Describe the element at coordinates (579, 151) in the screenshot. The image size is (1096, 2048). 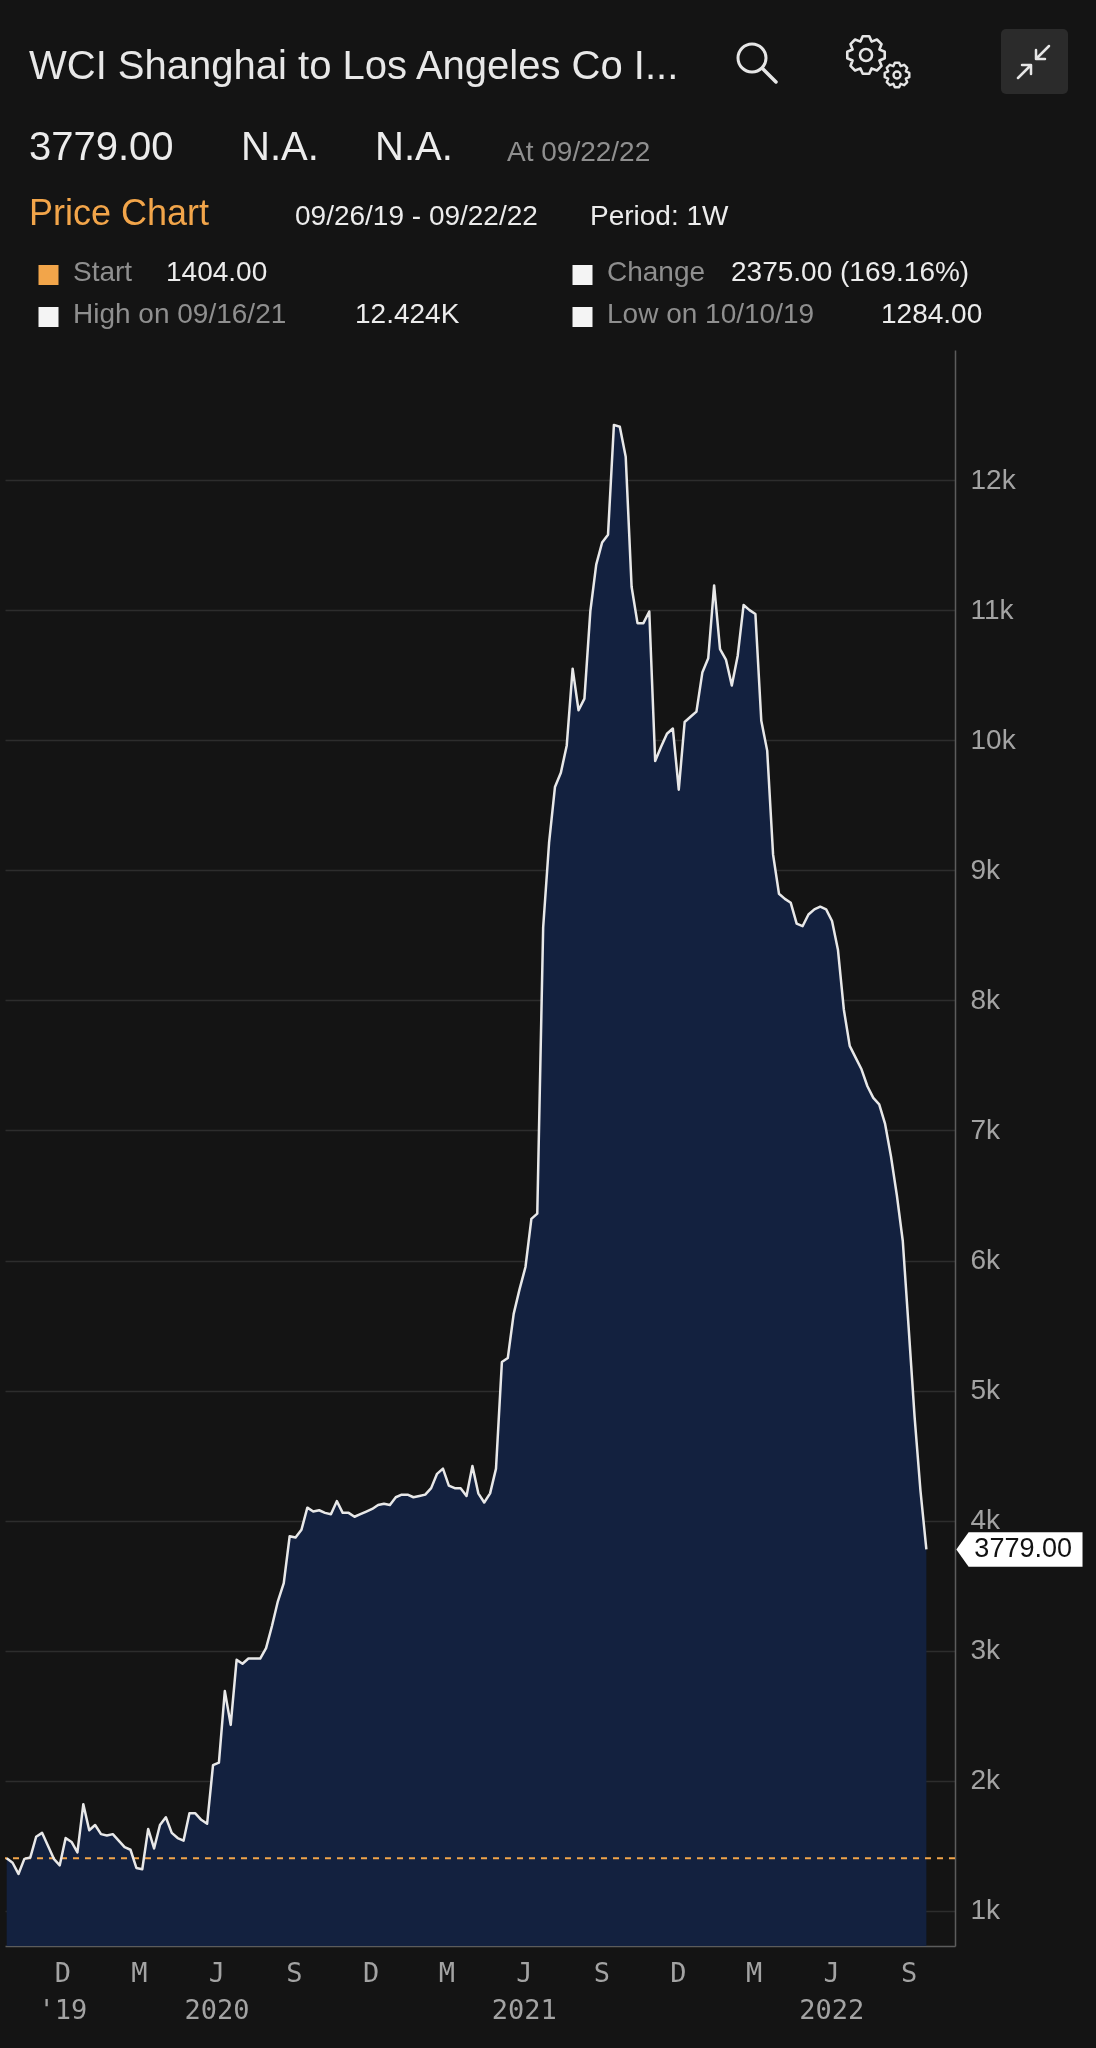
I see `text: At 09/22/22` at that location.